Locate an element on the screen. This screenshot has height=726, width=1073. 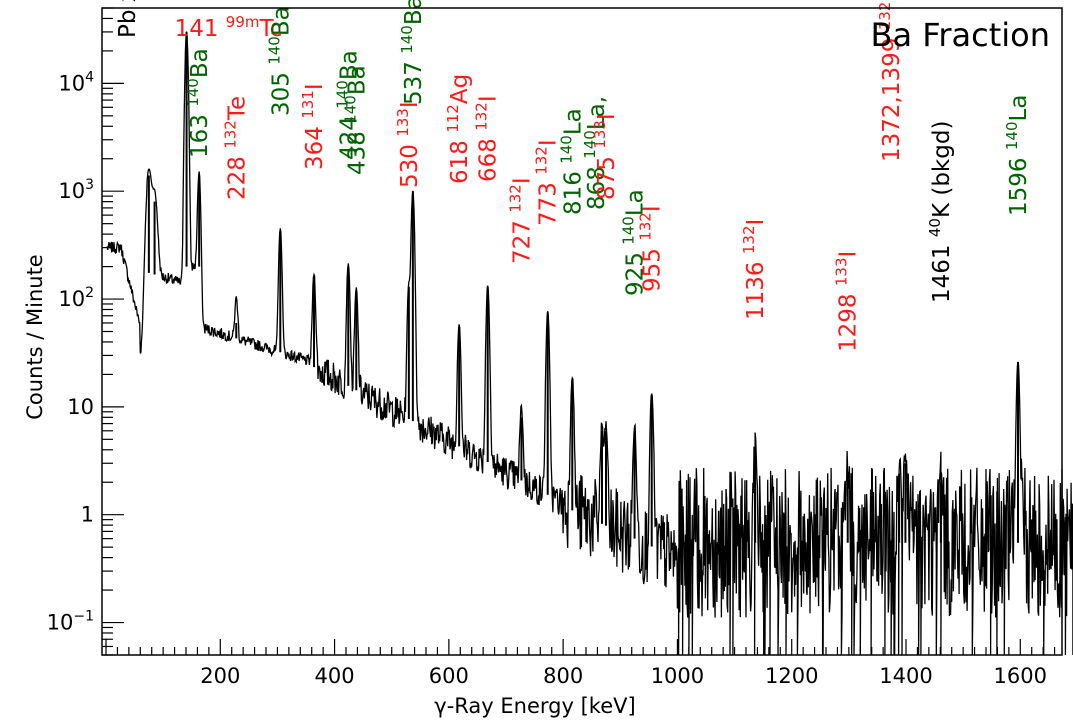
x-tick-label: 600 is located at coordinates (449, 676).